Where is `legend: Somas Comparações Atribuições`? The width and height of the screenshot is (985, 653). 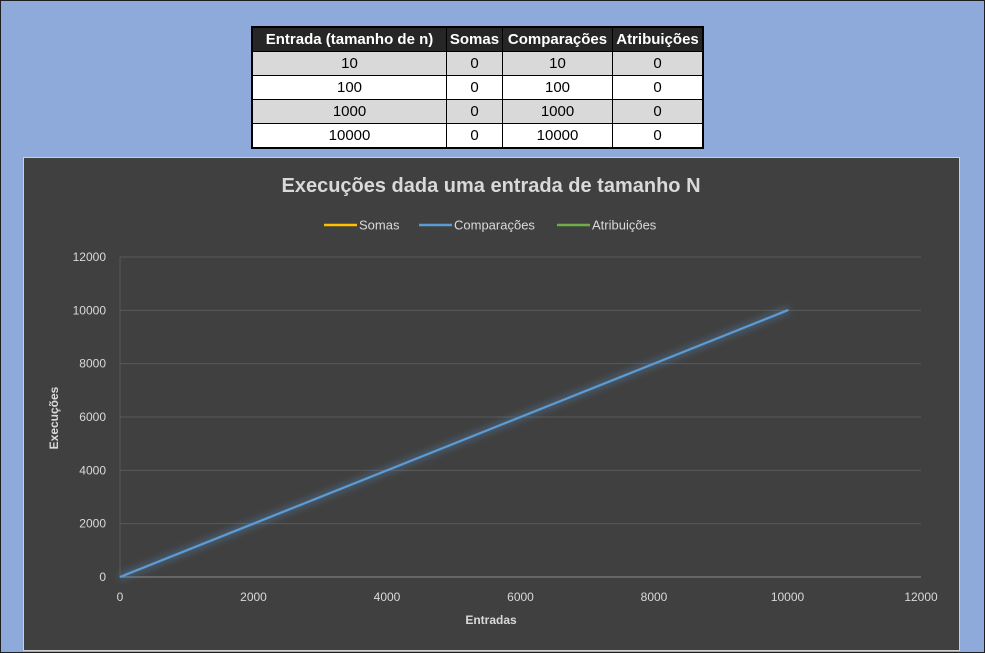
legend: Somas Comparações Atribuições is located at coordinates (490, 225).